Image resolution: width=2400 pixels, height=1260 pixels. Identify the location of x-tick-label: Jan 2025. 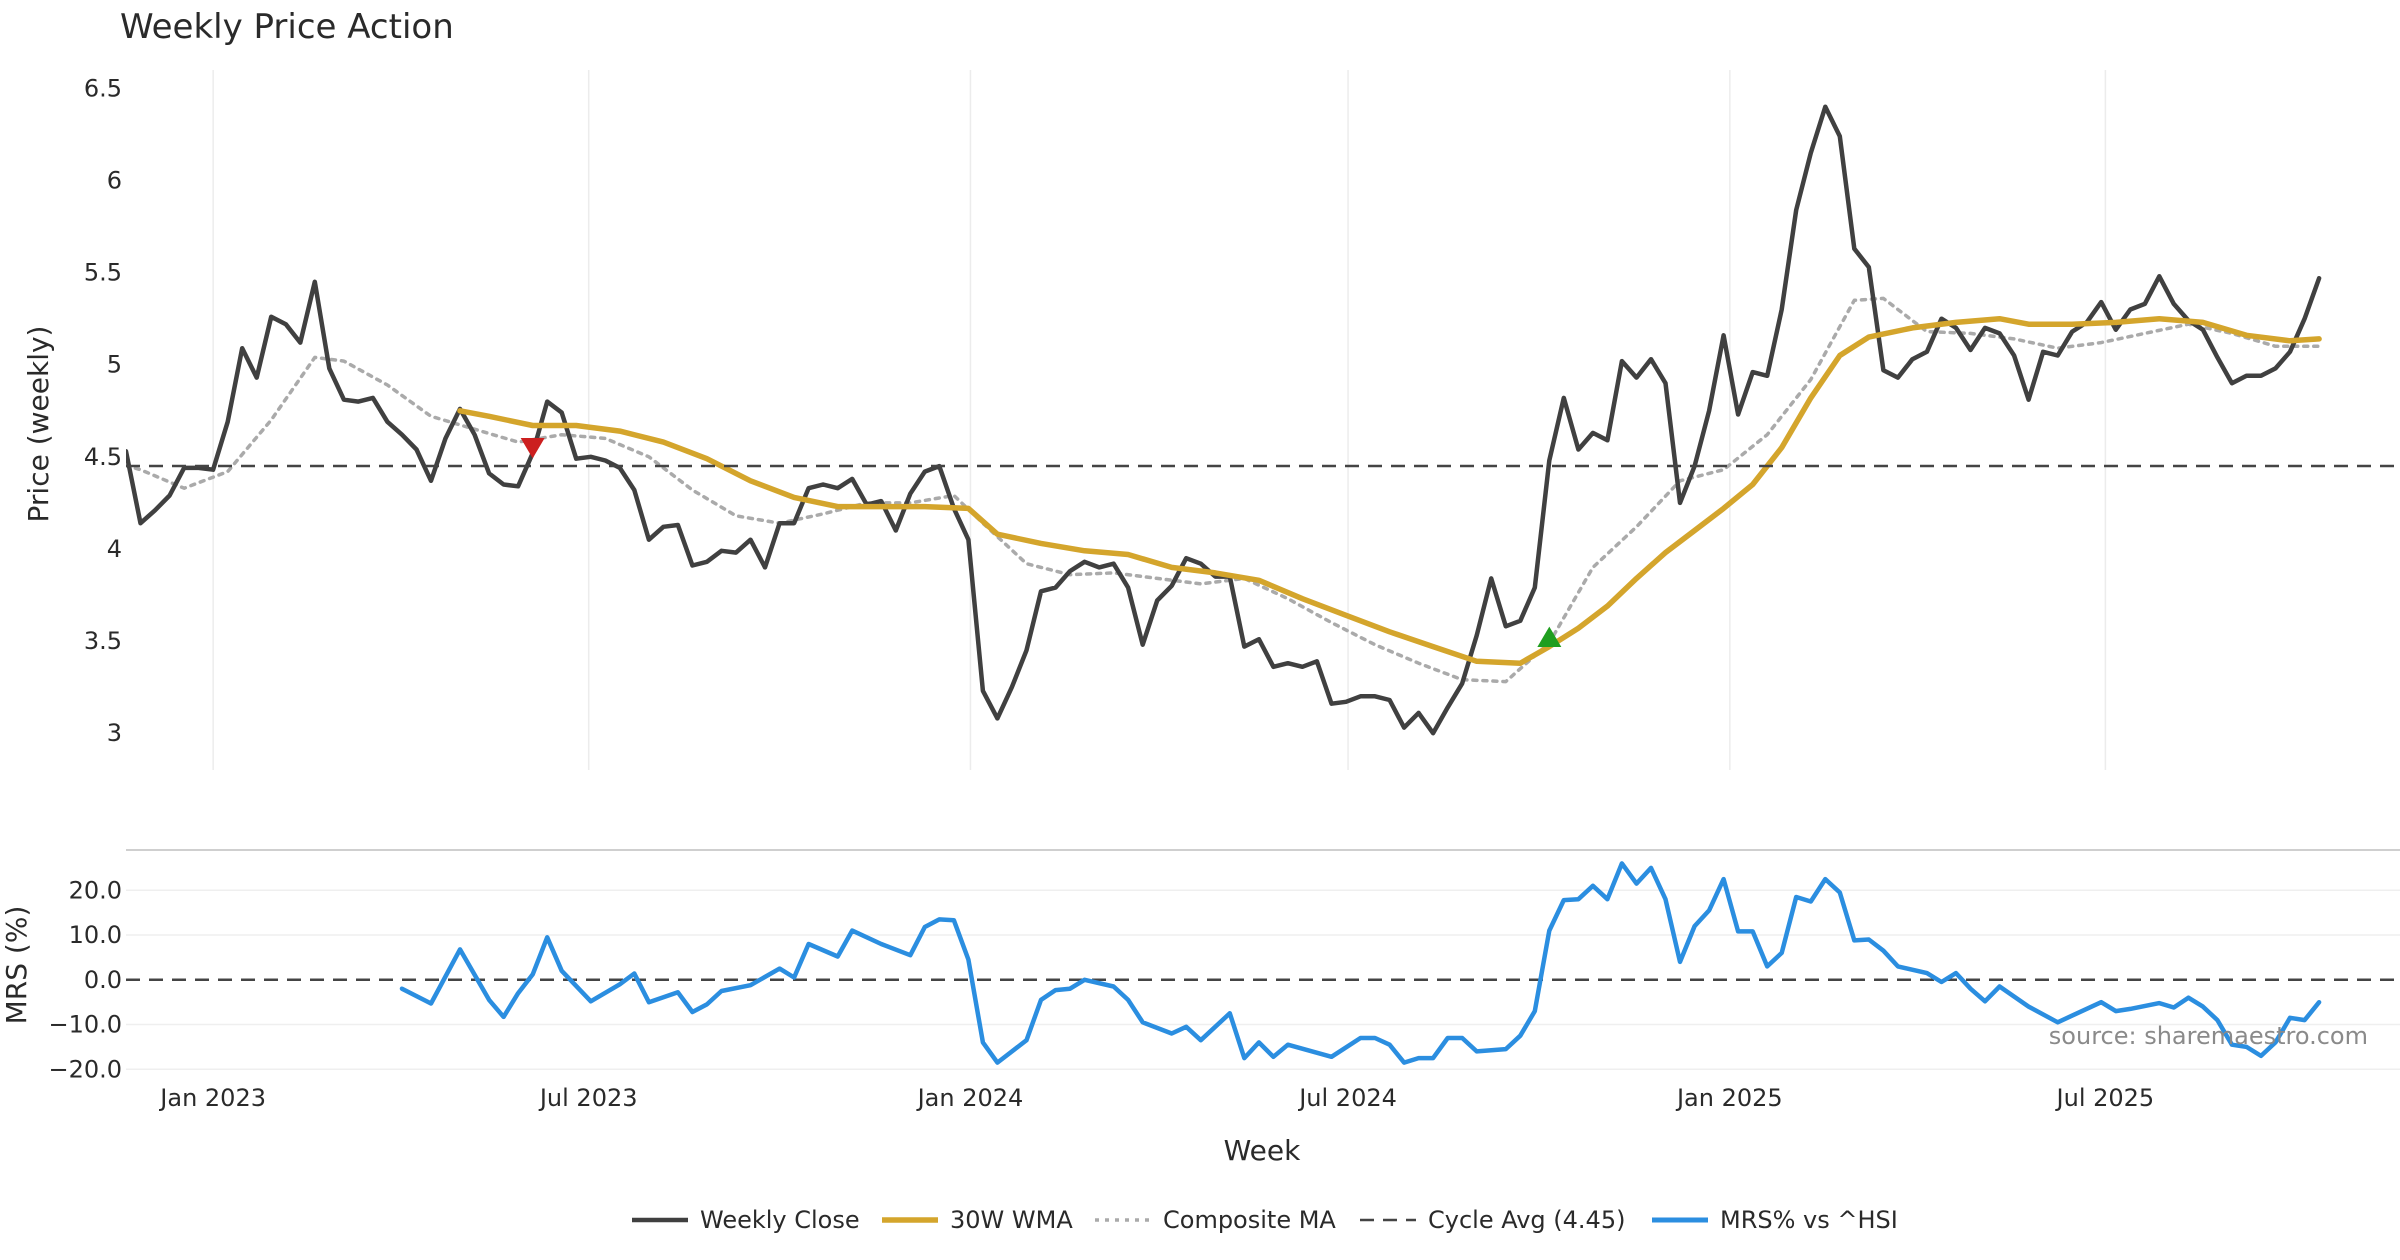
(1729, 1098).